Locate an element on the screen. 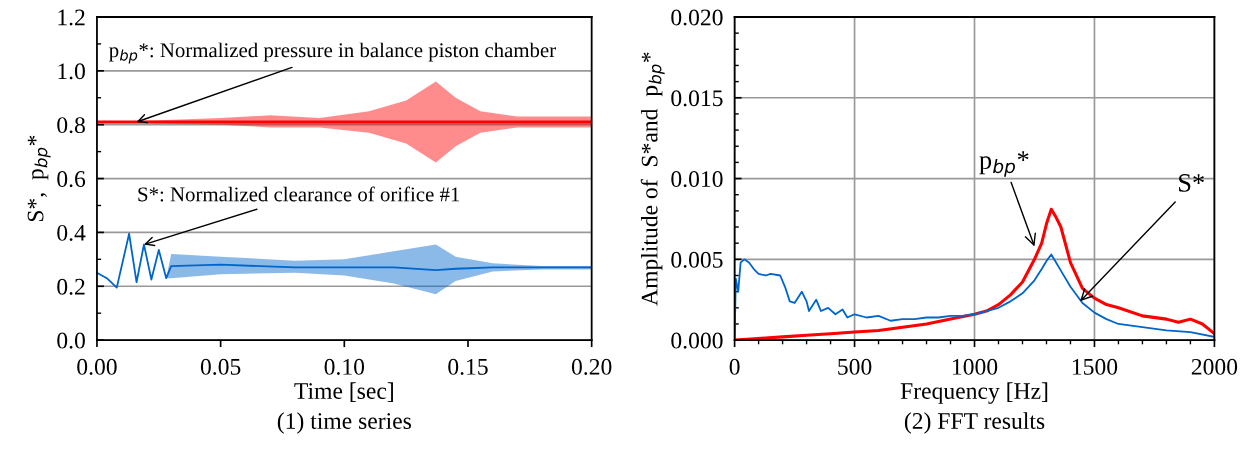  y-tick-label: 1.2 is located at coordinates (71, 17).